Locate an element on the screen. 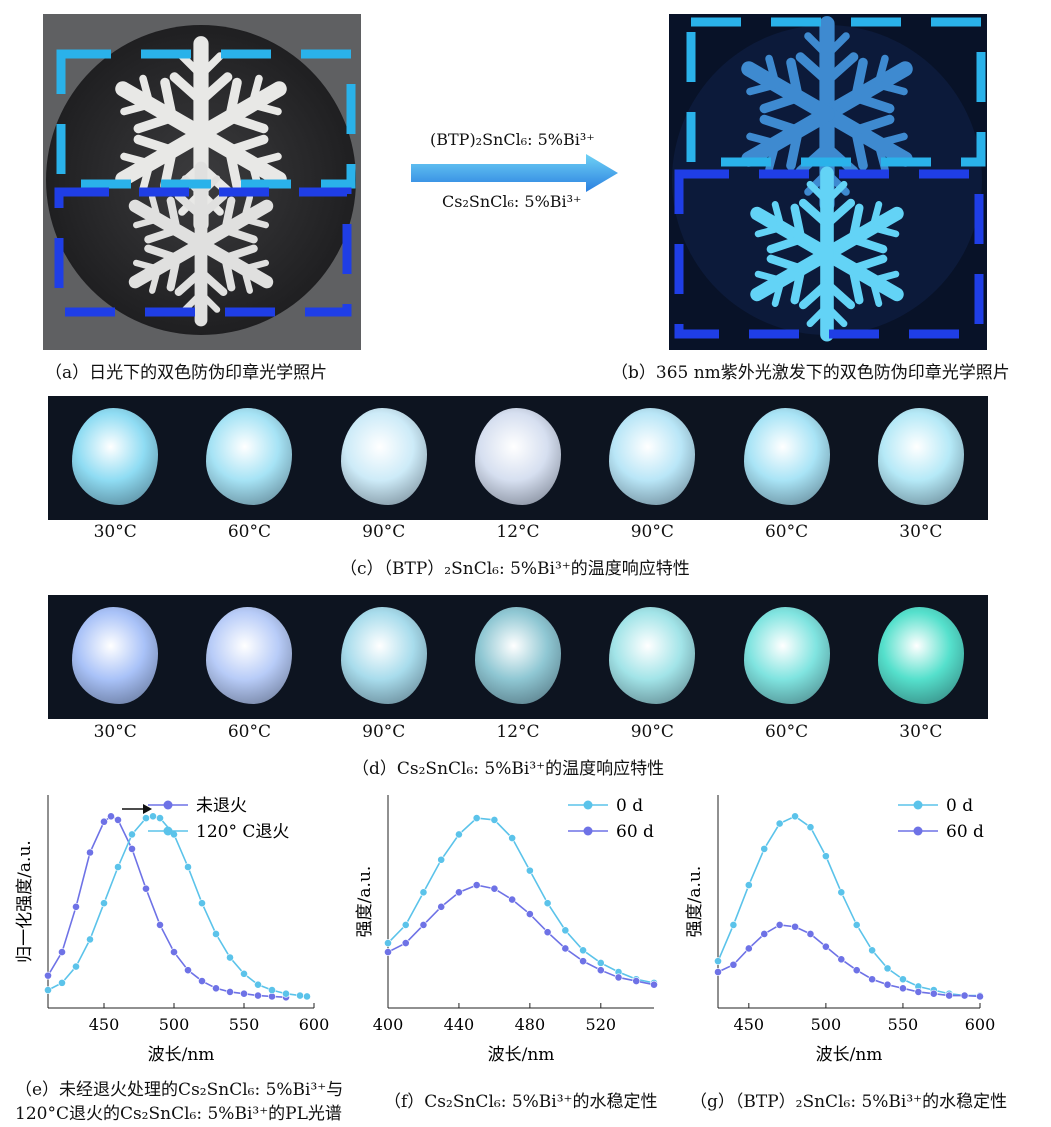 Image resolution: width=1051 pixels, height=1127 pixels. uv-stamp-illustration is located at coordinates (829, 182).